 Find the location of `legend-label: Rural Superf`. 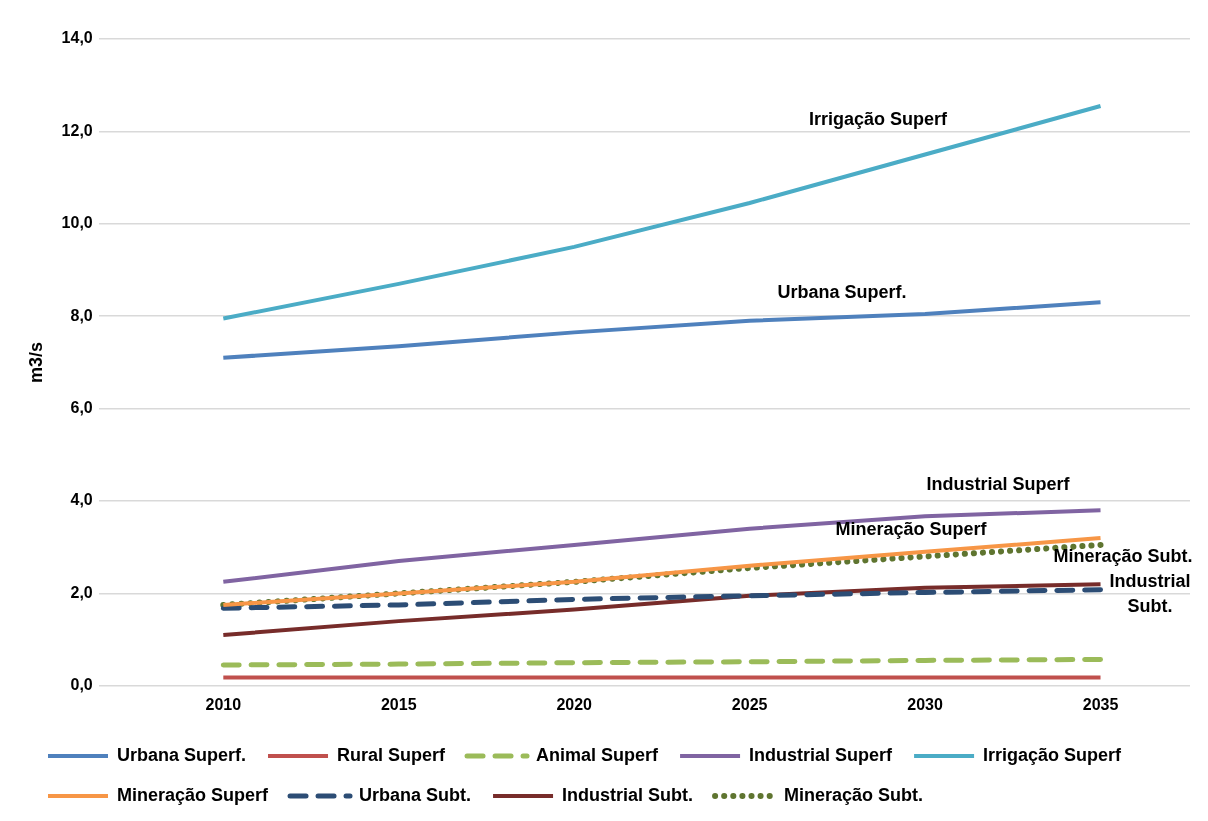

legend-label: Rural Superf is located at coordinates (392, 754).